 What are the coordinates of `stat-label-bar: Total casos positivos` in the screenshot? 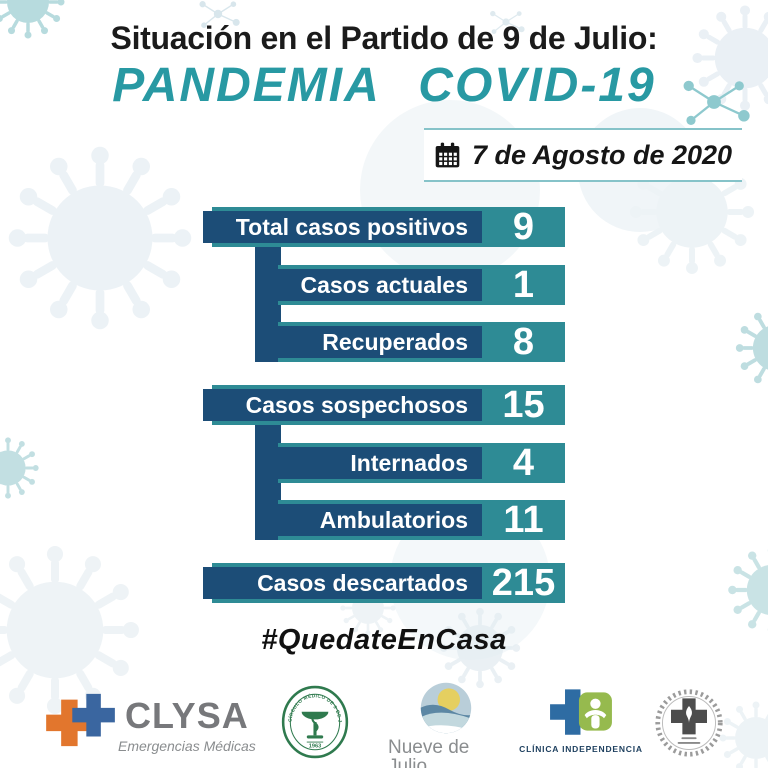 It's located at (342, 227).